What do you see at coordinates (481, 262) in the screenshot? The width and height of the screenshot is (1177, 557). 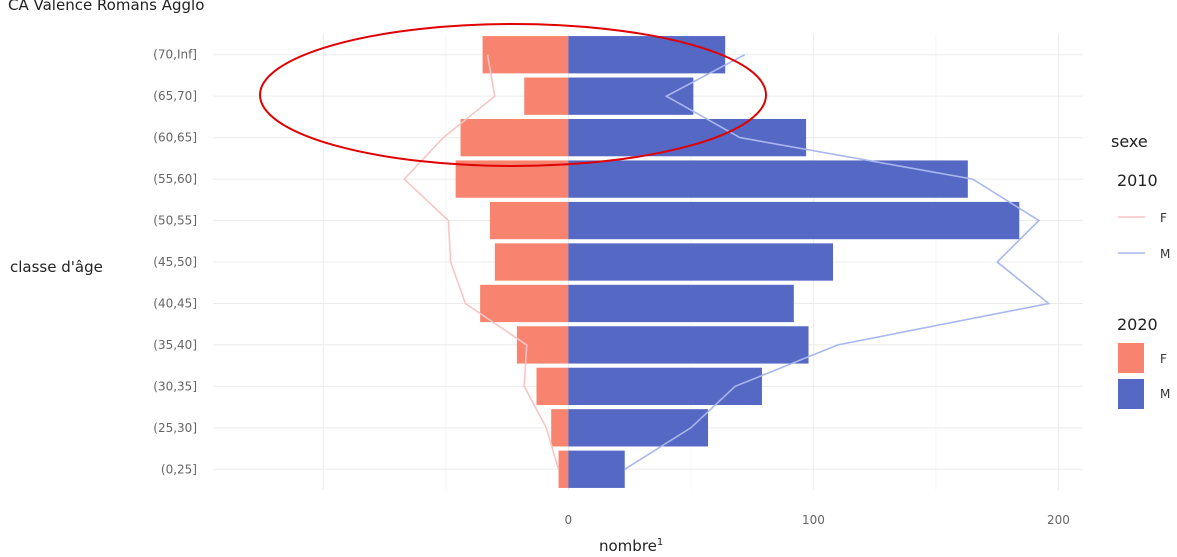 I see `line-2010-F` at bounding box center [481, 262].